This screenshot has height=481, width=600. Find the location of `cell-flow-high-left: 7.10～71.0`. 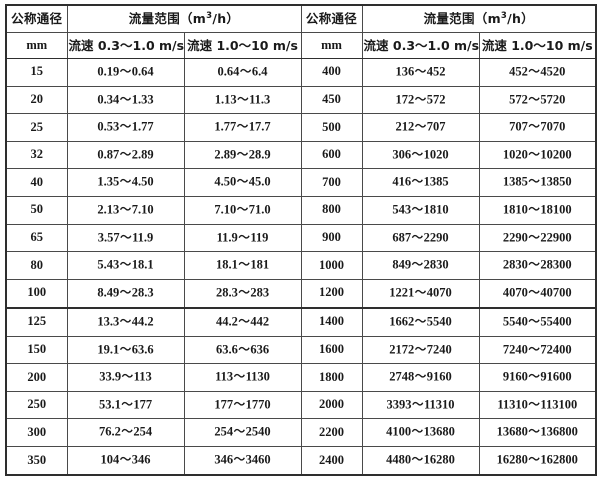

cell-flow-high-left: 7.10～71.0 is located at coordinates (242, 210).